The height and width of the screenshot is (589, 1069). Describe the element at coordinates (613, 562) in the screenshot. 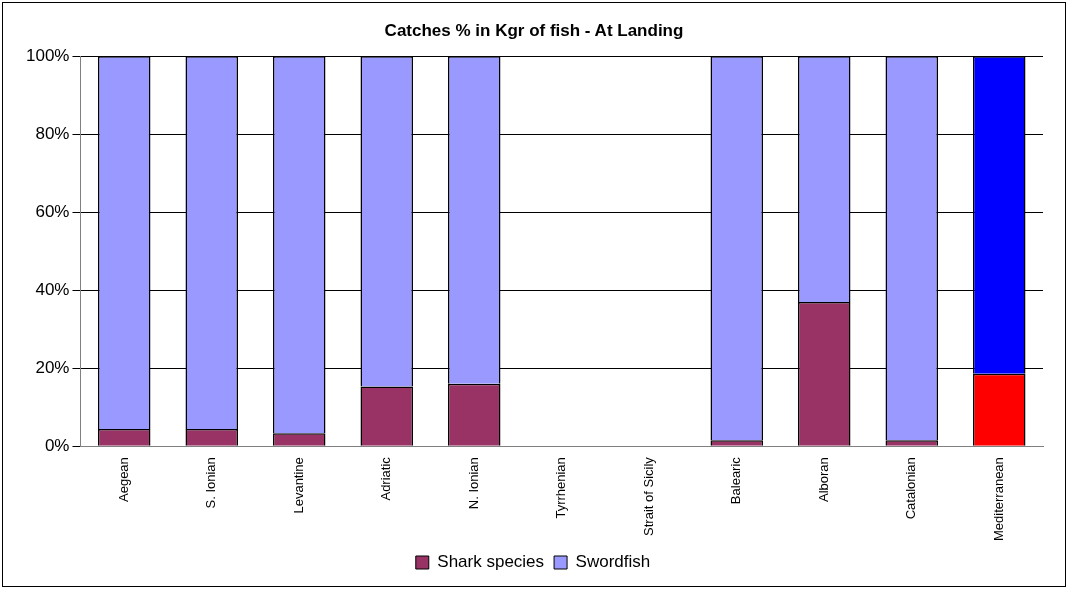

I see `legend-label: Swordfish` at that location.